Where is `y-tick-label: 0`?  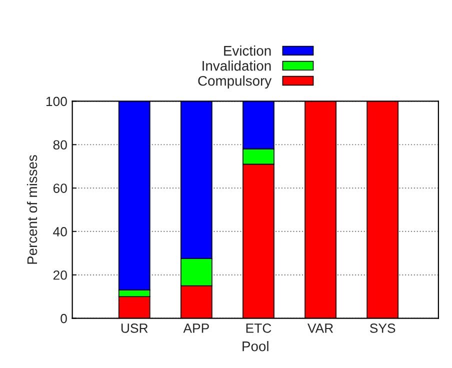
y-tick-label: 0 is located at coordinates (63, 319).